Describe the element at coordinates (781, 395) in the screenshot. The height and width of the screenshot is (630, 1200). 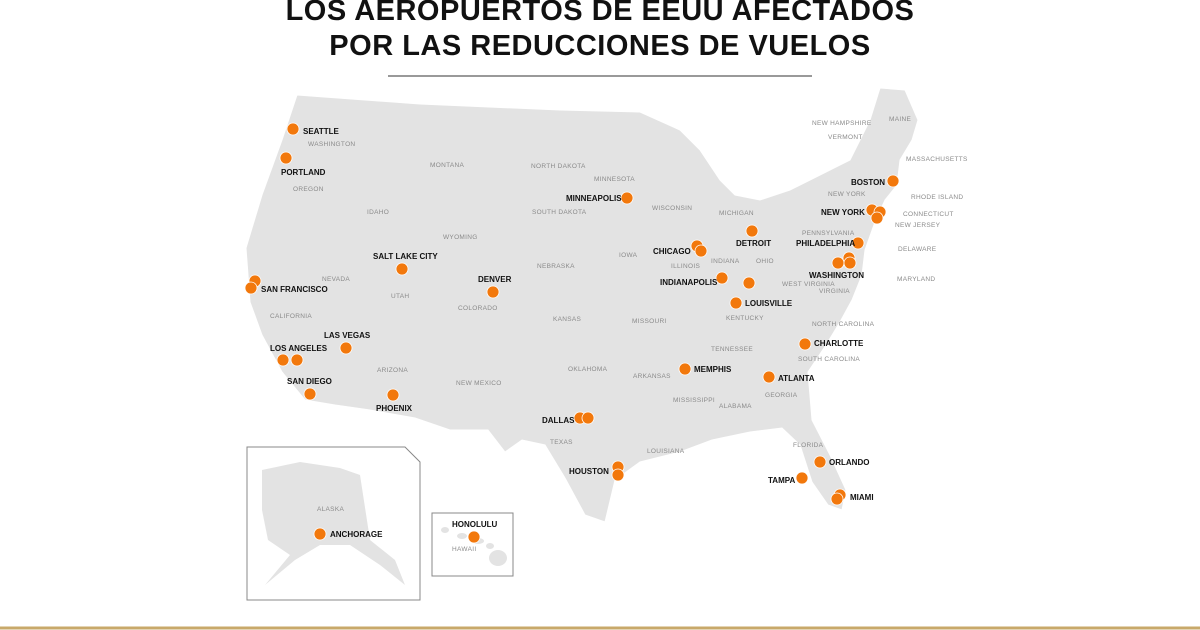
I see `state-label: GEORGIA` at that location.